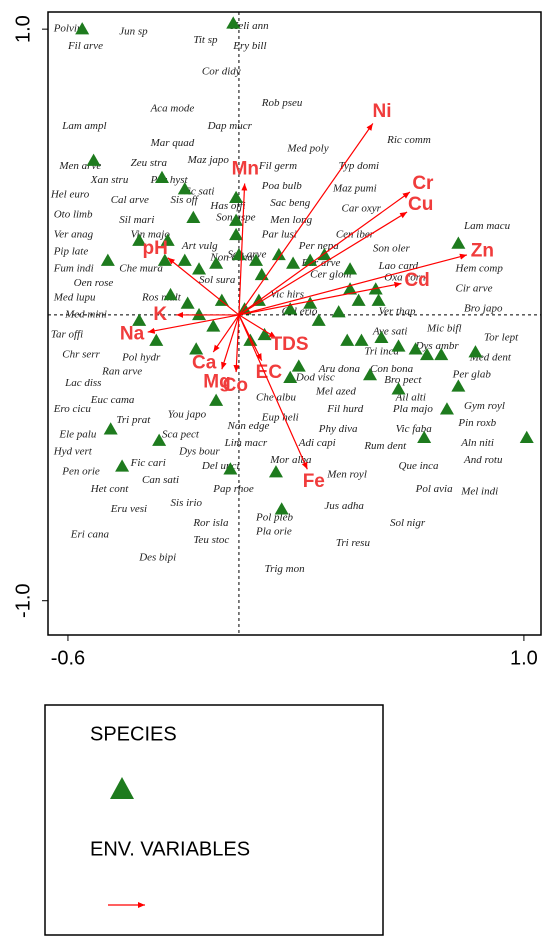  Describe the element at coordinates (344, 506) in the screenshot. I see `species-label: Jus adha` at that location.